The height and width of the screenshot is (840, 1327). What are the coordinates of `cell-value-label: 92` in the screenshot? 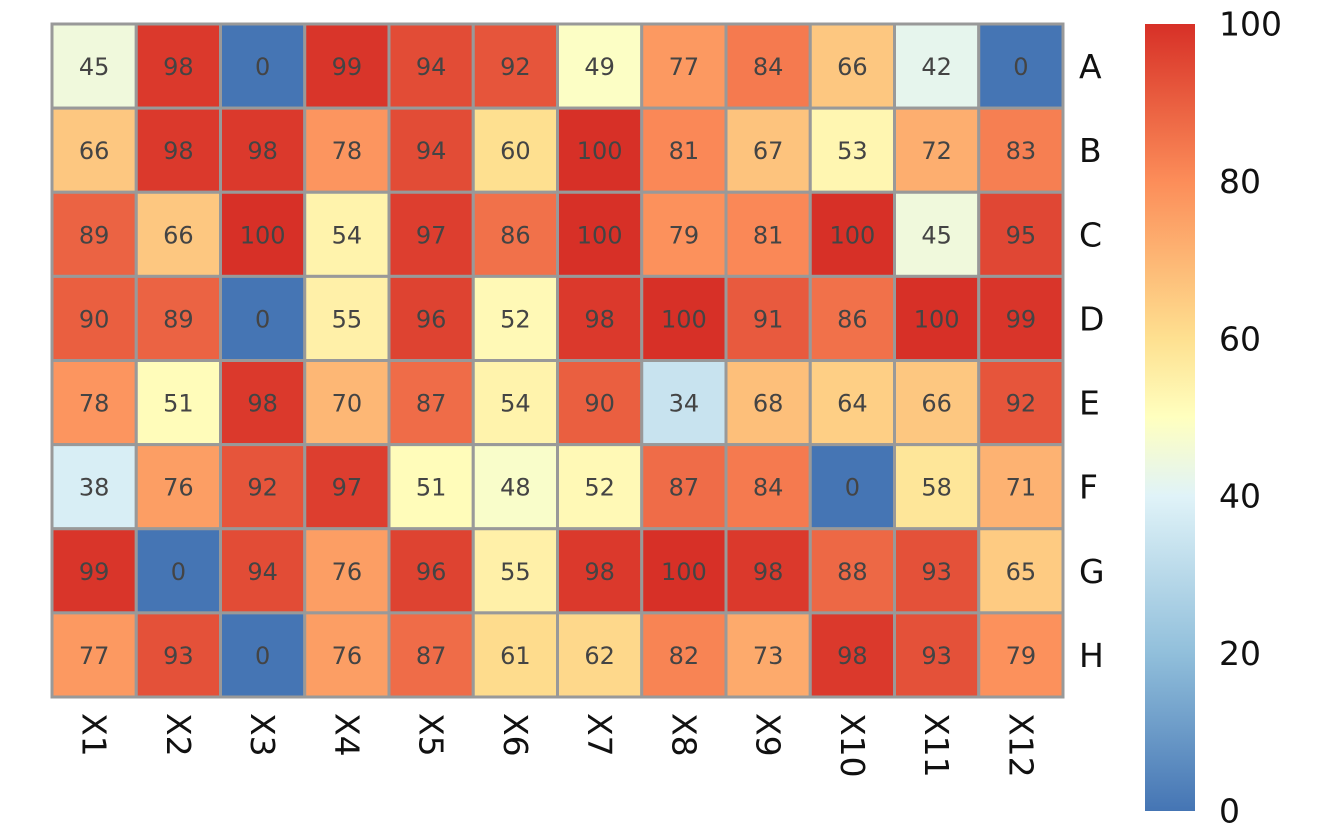 It's located at (262, 488).